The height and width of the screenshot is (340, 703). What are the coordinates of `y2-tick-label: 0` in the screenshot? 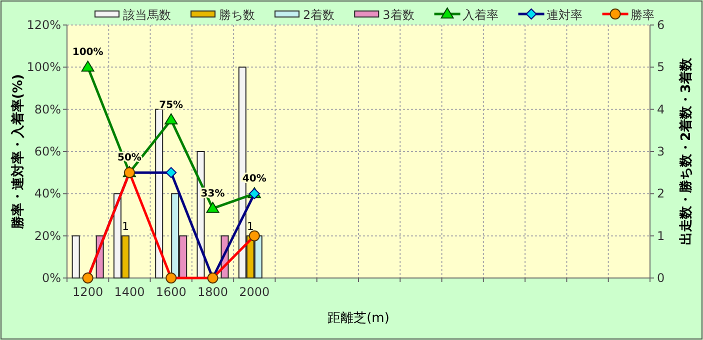 It's located at (661, 278).